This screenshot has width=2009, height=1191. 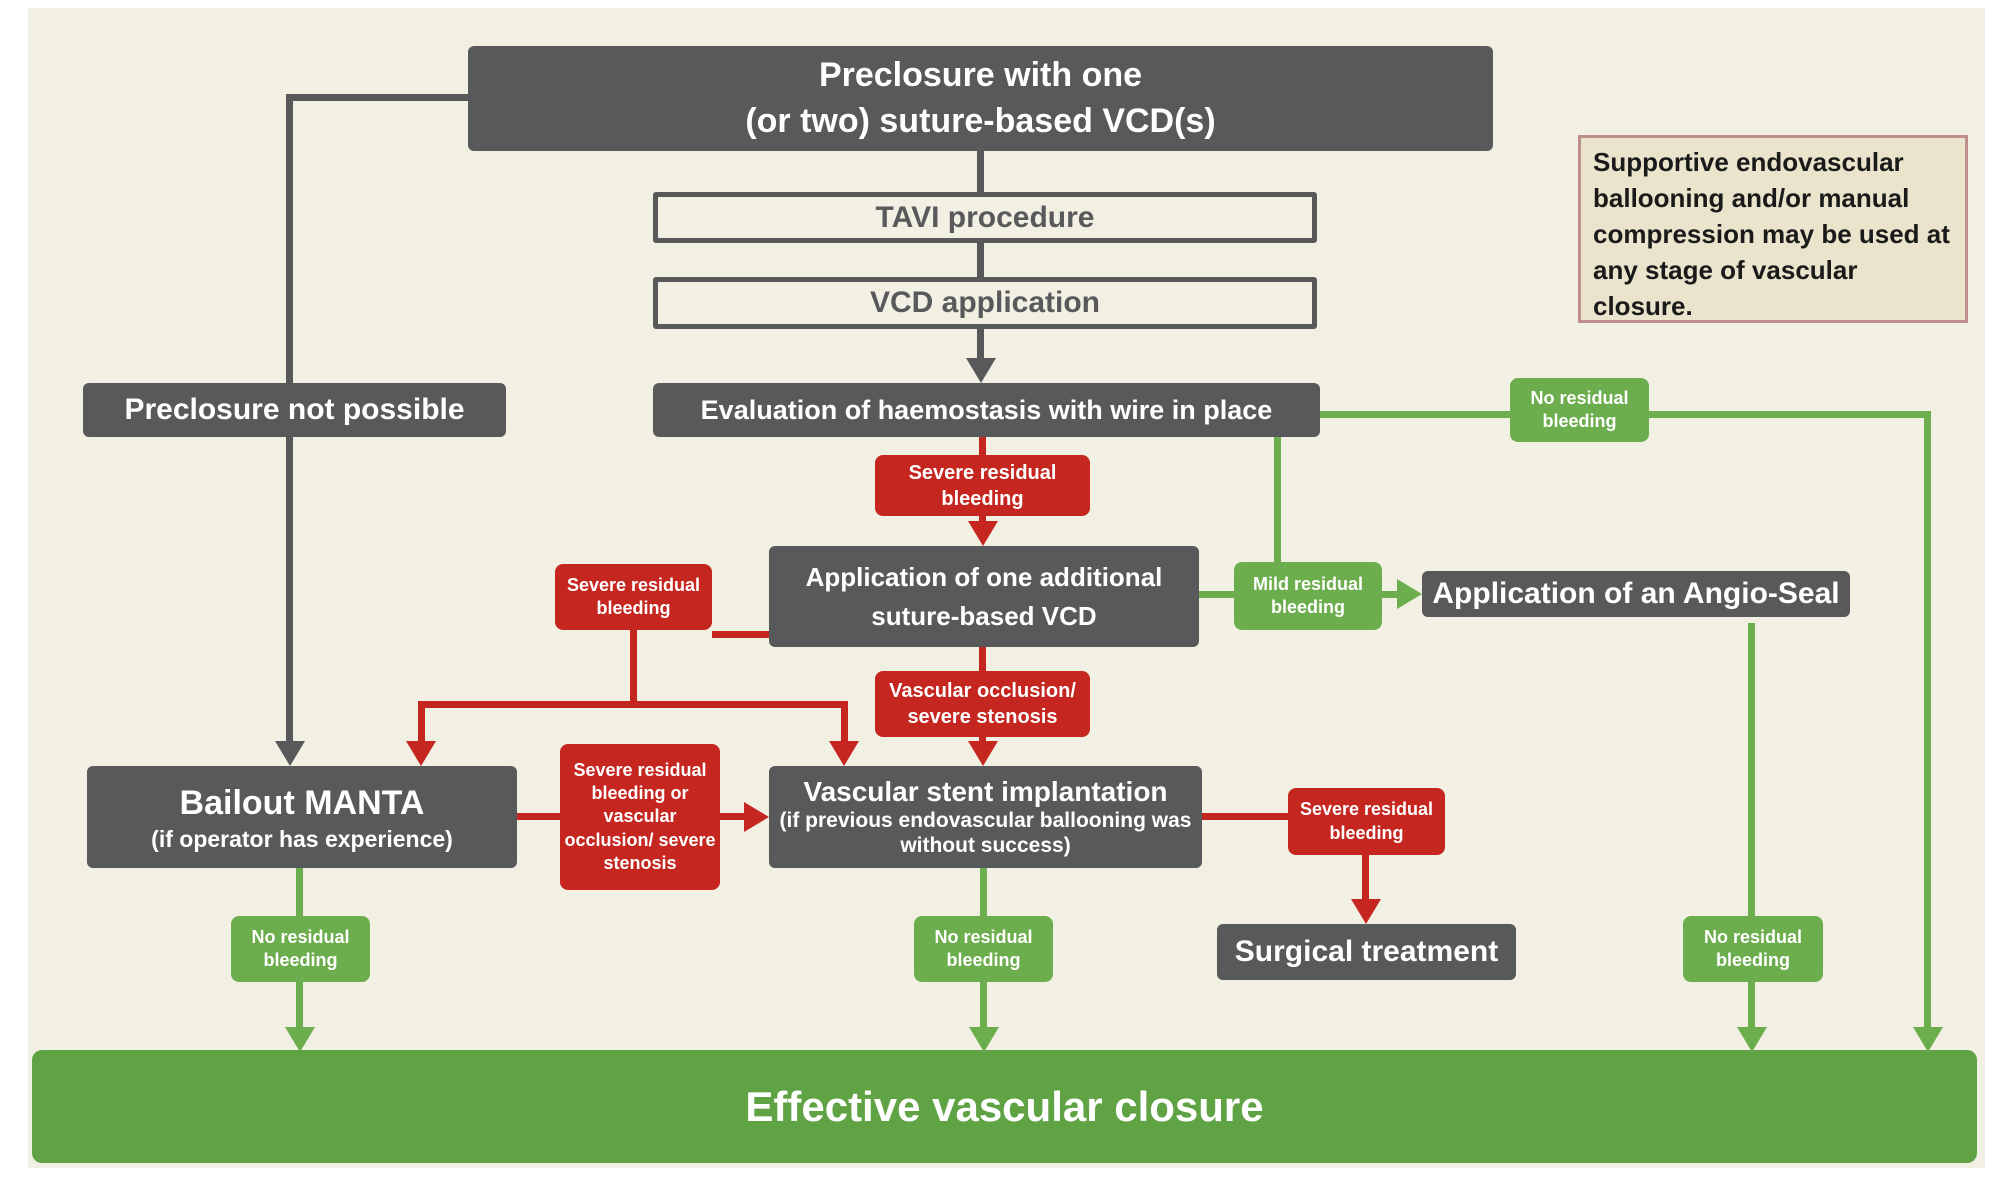 What do you see at coordinates (984, 576) in the screenshot?
I see `node-additional-vcd-line1: Application of one additional` at bounding box center [984, 576].